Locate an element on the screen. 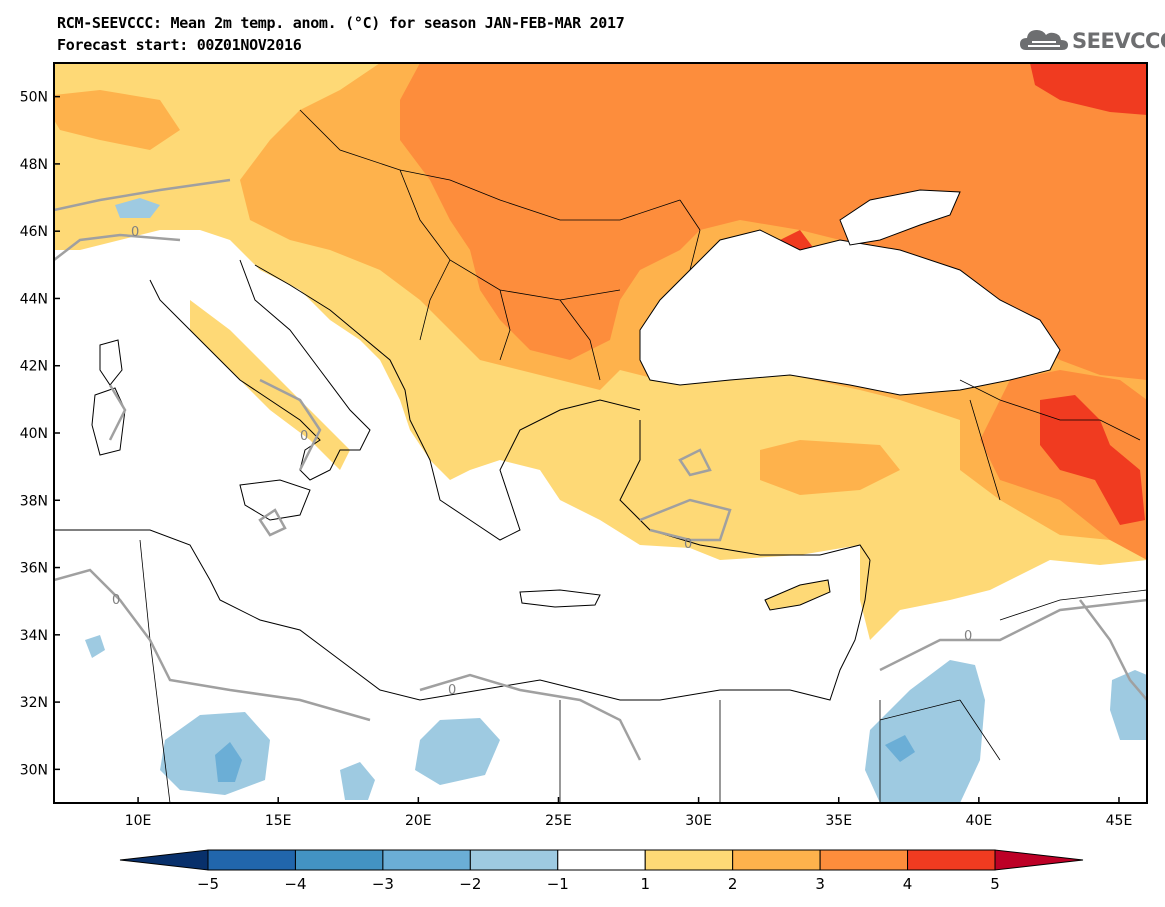 The image size is (1165, 907). lat-tick-label: 38N is located at coordinates (34, 501).